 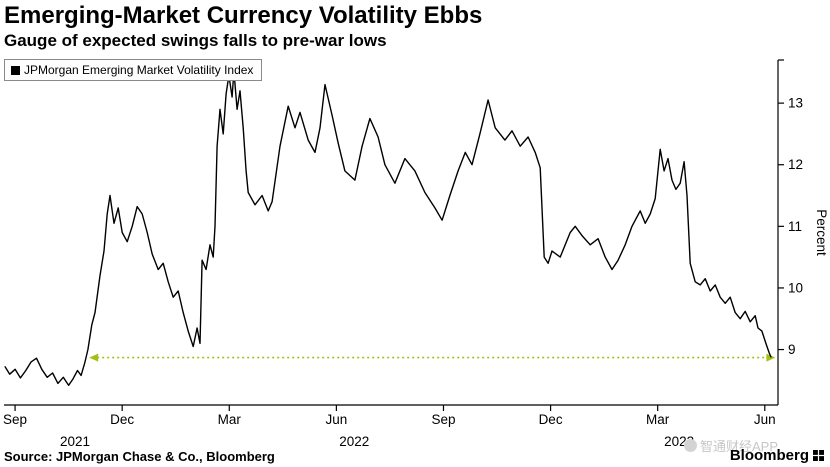 What do you see at coordinates (243, 15) in the screenshot?
I see `chart-title: Emerging-Market Currency Volatility Ebbs` at bounding box center [243, 15].